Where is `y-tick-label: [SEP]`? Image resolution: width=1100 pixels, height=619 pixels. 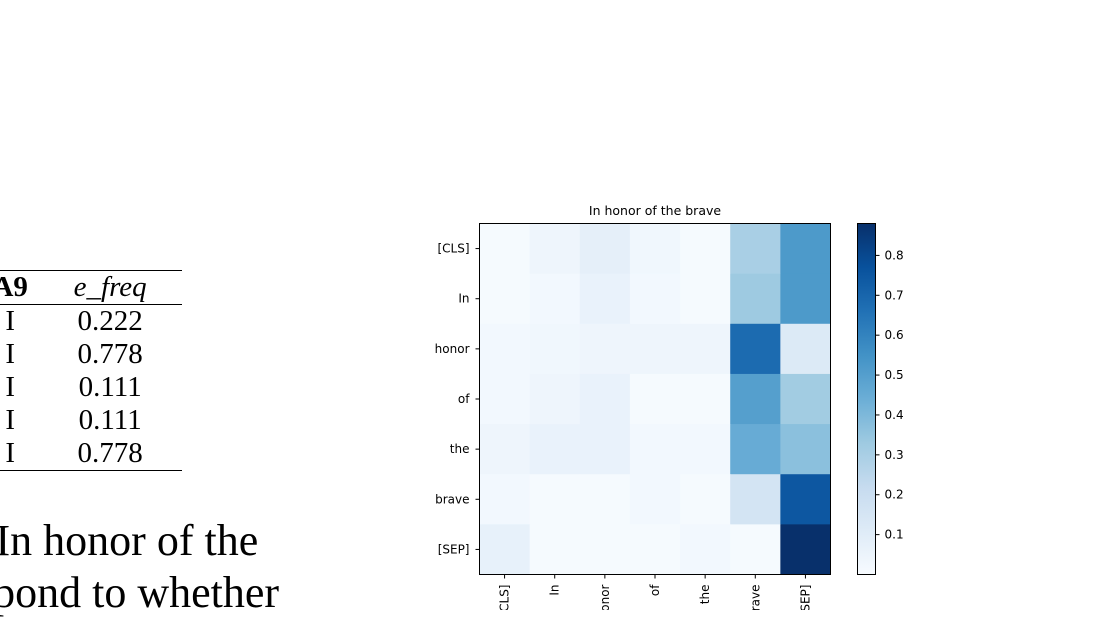
y-tick-label: [SEP] is located at coordinates (454, 549).